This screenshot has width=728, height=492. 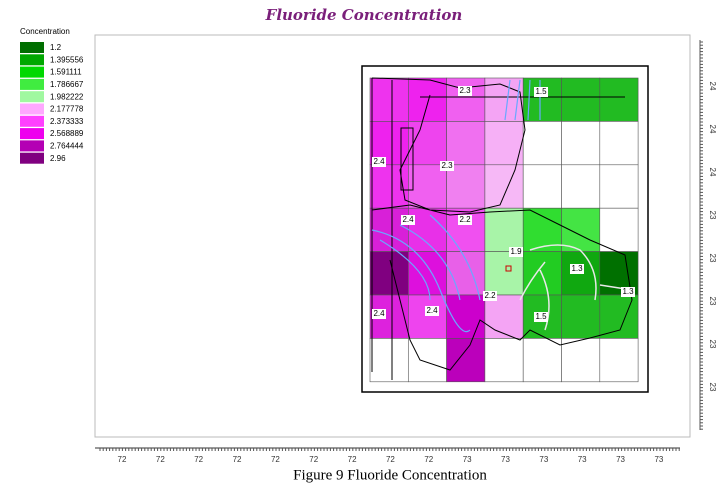 I want to click on caption: Figure 9 Fluoride Concentration, so click(x=390, y=475).